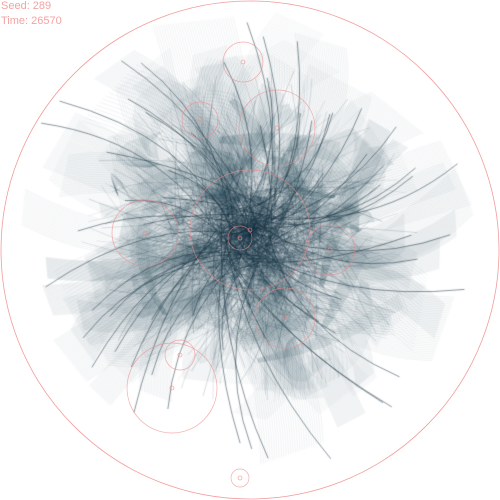  Describe the element at coordinates (31, 21) in the screenshot. I see `time-readout: Time: 26570` at that location.